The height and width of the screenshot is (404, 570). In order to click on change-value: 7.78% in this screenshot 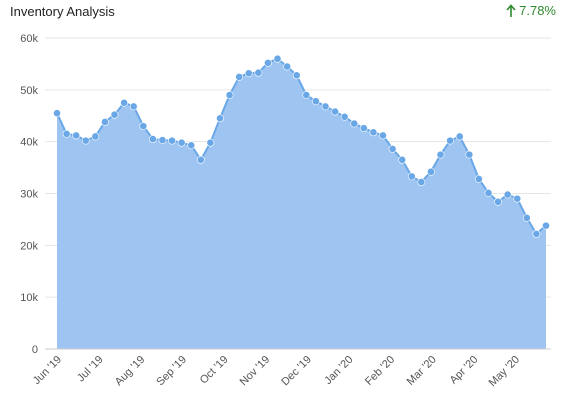, I will do `click(537, 10)`.